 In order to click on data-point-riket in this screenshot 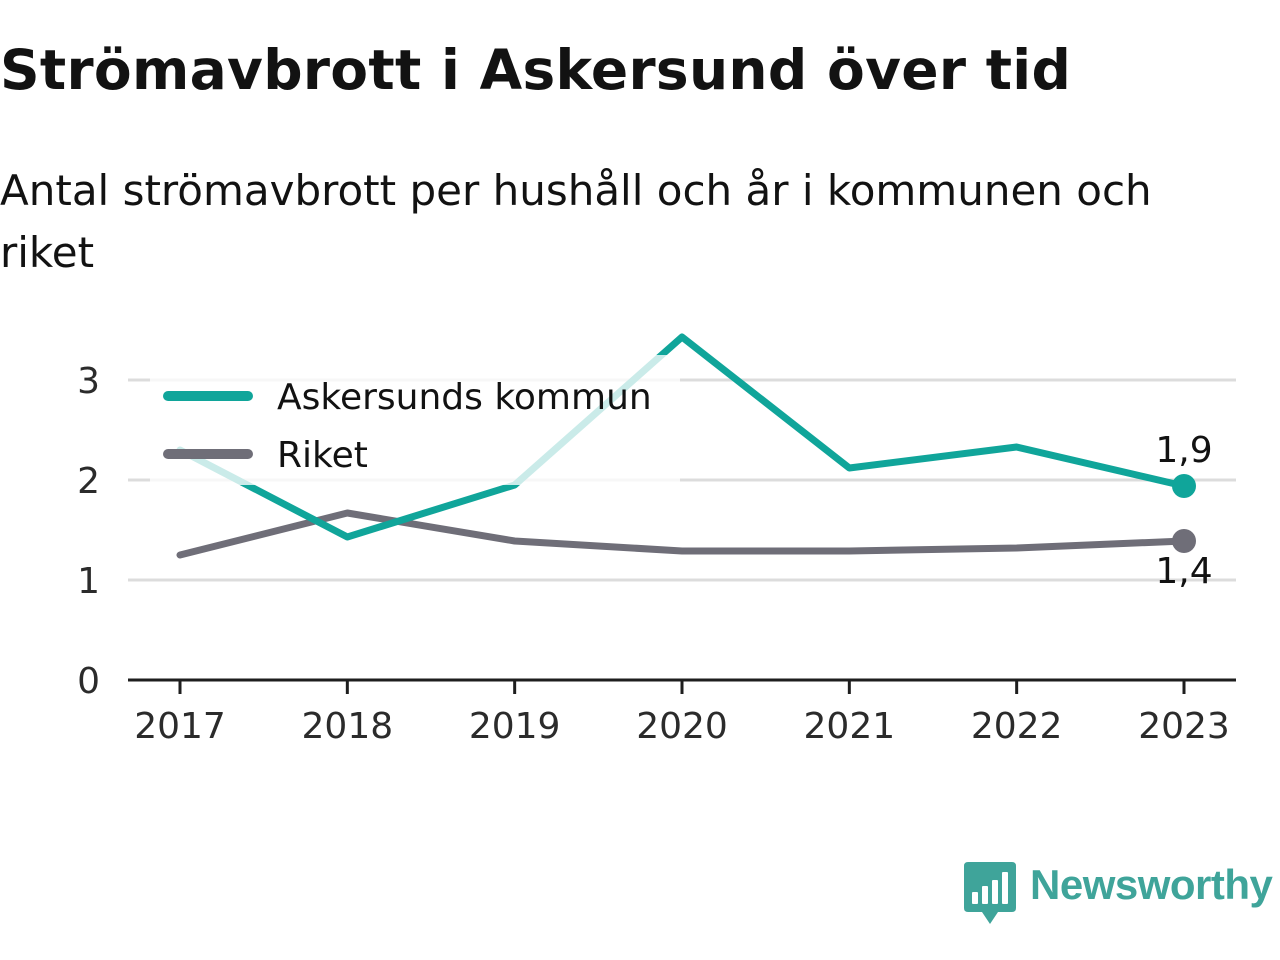, I will do `click(1184, 541)`.